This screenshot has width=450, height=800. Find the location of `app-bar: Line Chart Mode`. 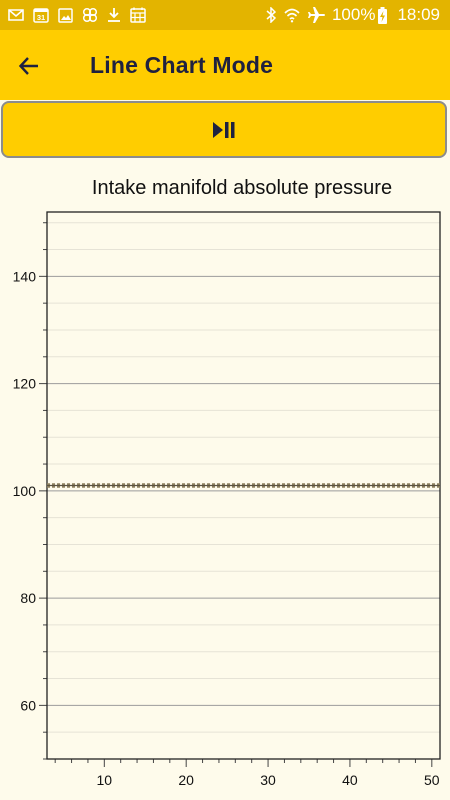

app-bar: Line Chart Mode is located at coordinates (225, 65).